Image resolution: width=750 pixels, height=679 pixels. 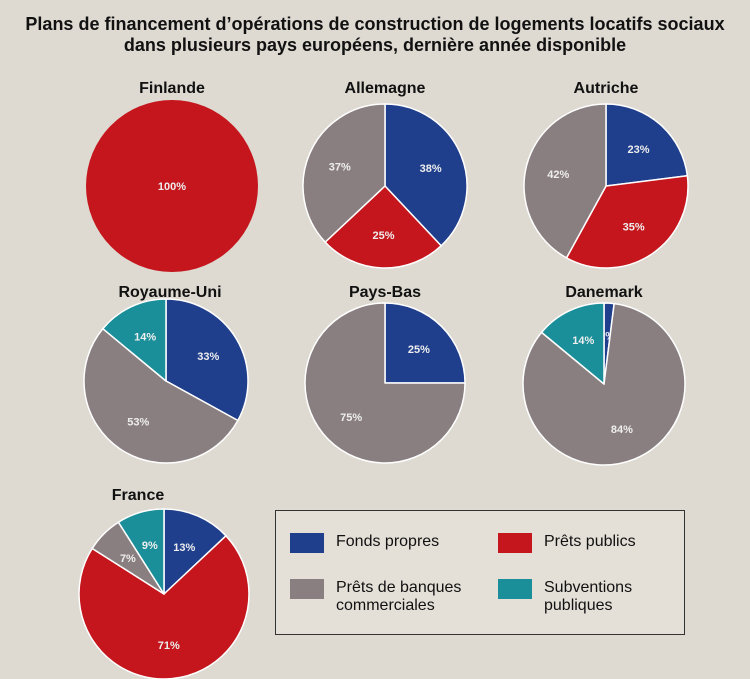 I want to click on pie-label-pays-bas-fonds-propres: 25%, so click(x=419, y=350).